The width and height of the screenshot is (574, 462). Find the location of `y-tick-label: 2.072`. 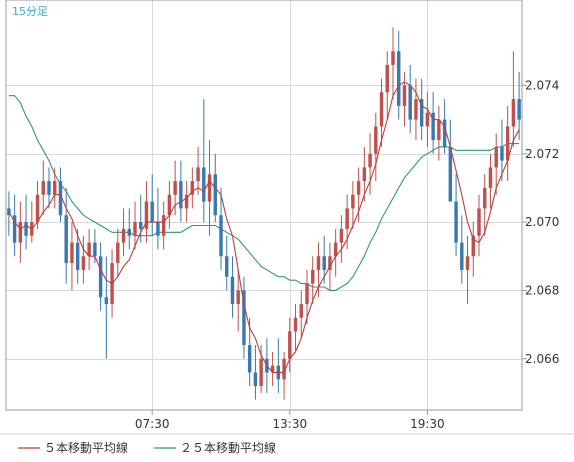

y-tick-label: 2.072 is located at coordinates (542, 154).